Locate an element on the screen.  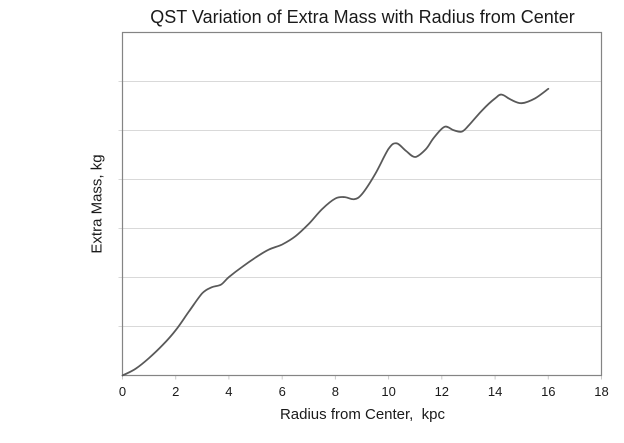
x-tick-label: 10 is located at coordinates (388, 391).